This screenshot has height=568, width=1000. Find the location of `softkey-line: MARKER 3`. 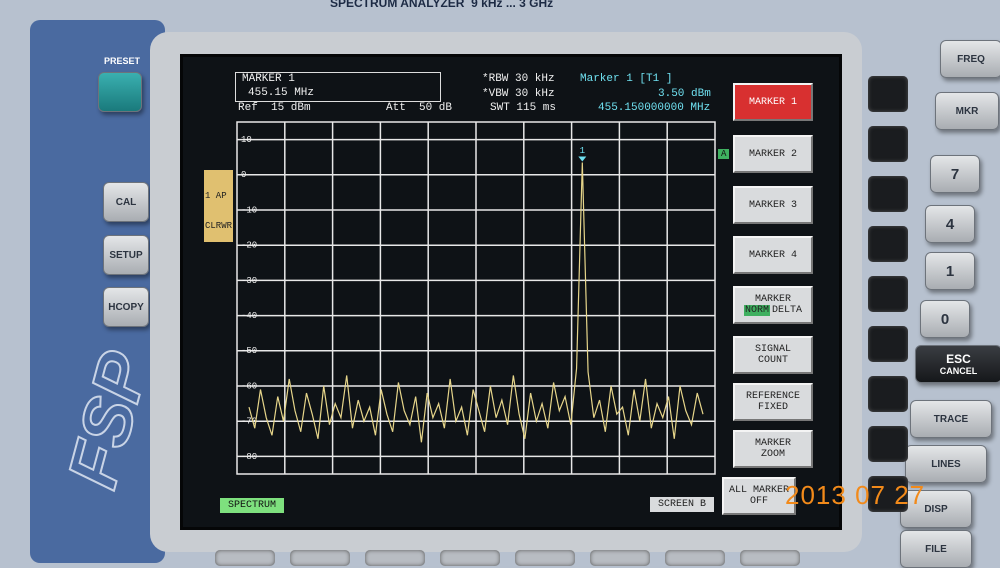

softkey-line: MARKER 3 is located at coordinates (772, 205).